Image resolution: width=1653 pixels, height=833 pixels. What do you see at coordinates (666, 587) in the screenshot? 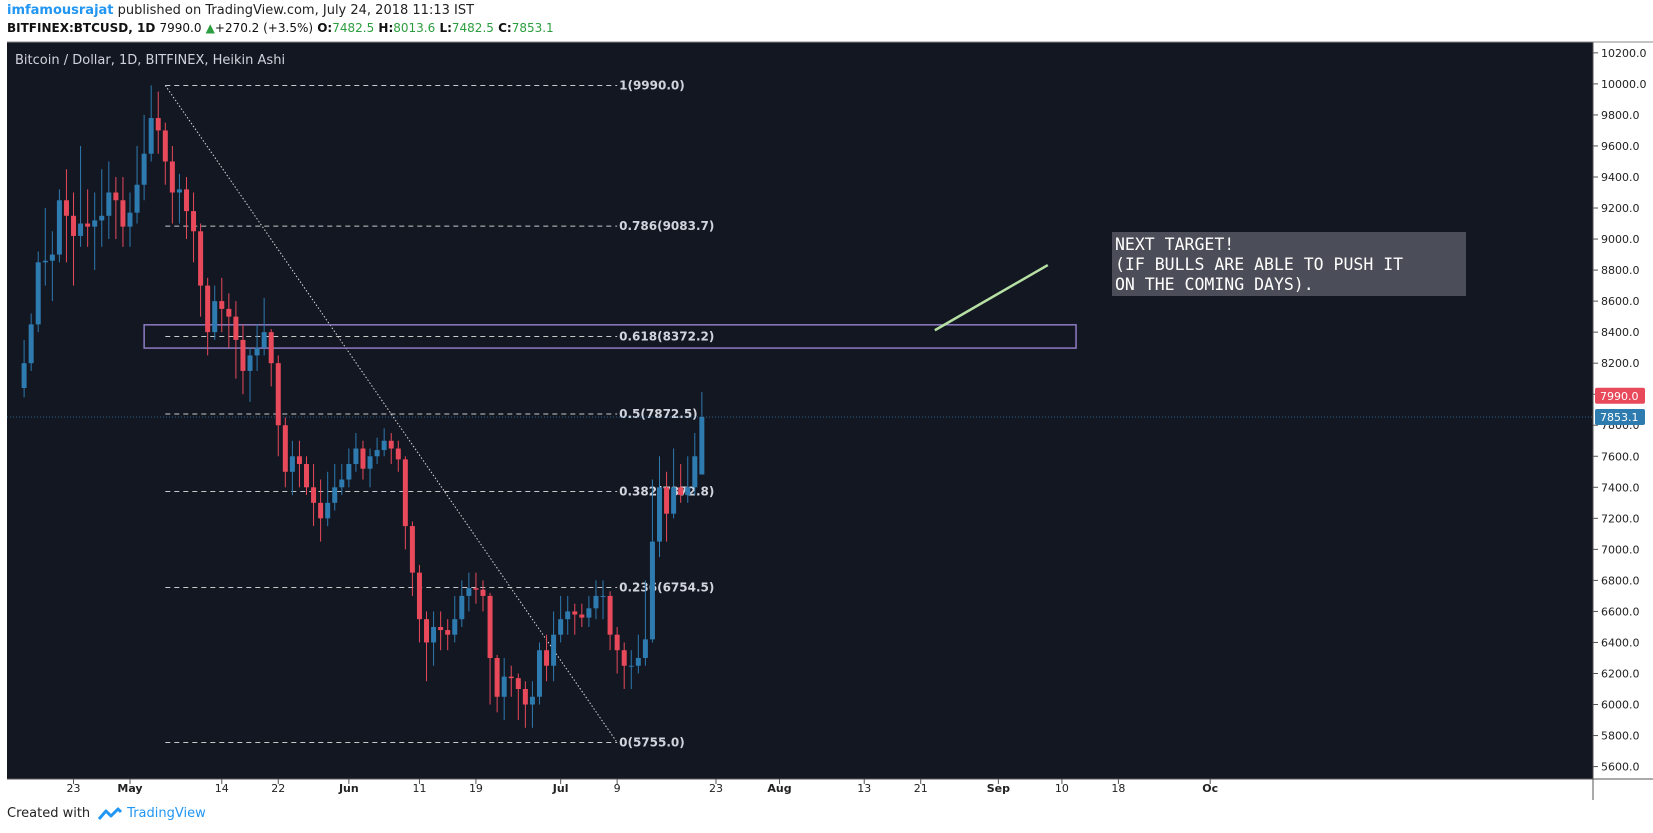
I see `fib-level-label: 0.236(6754.5)` at bounding box center [666, 587].